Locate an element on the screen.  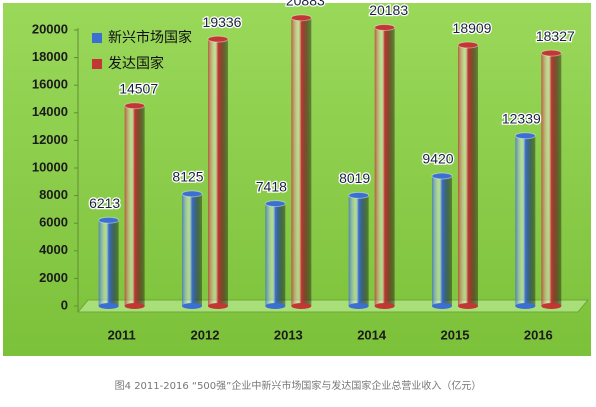
value-label: 6213 is located at coordinates (104, 203).